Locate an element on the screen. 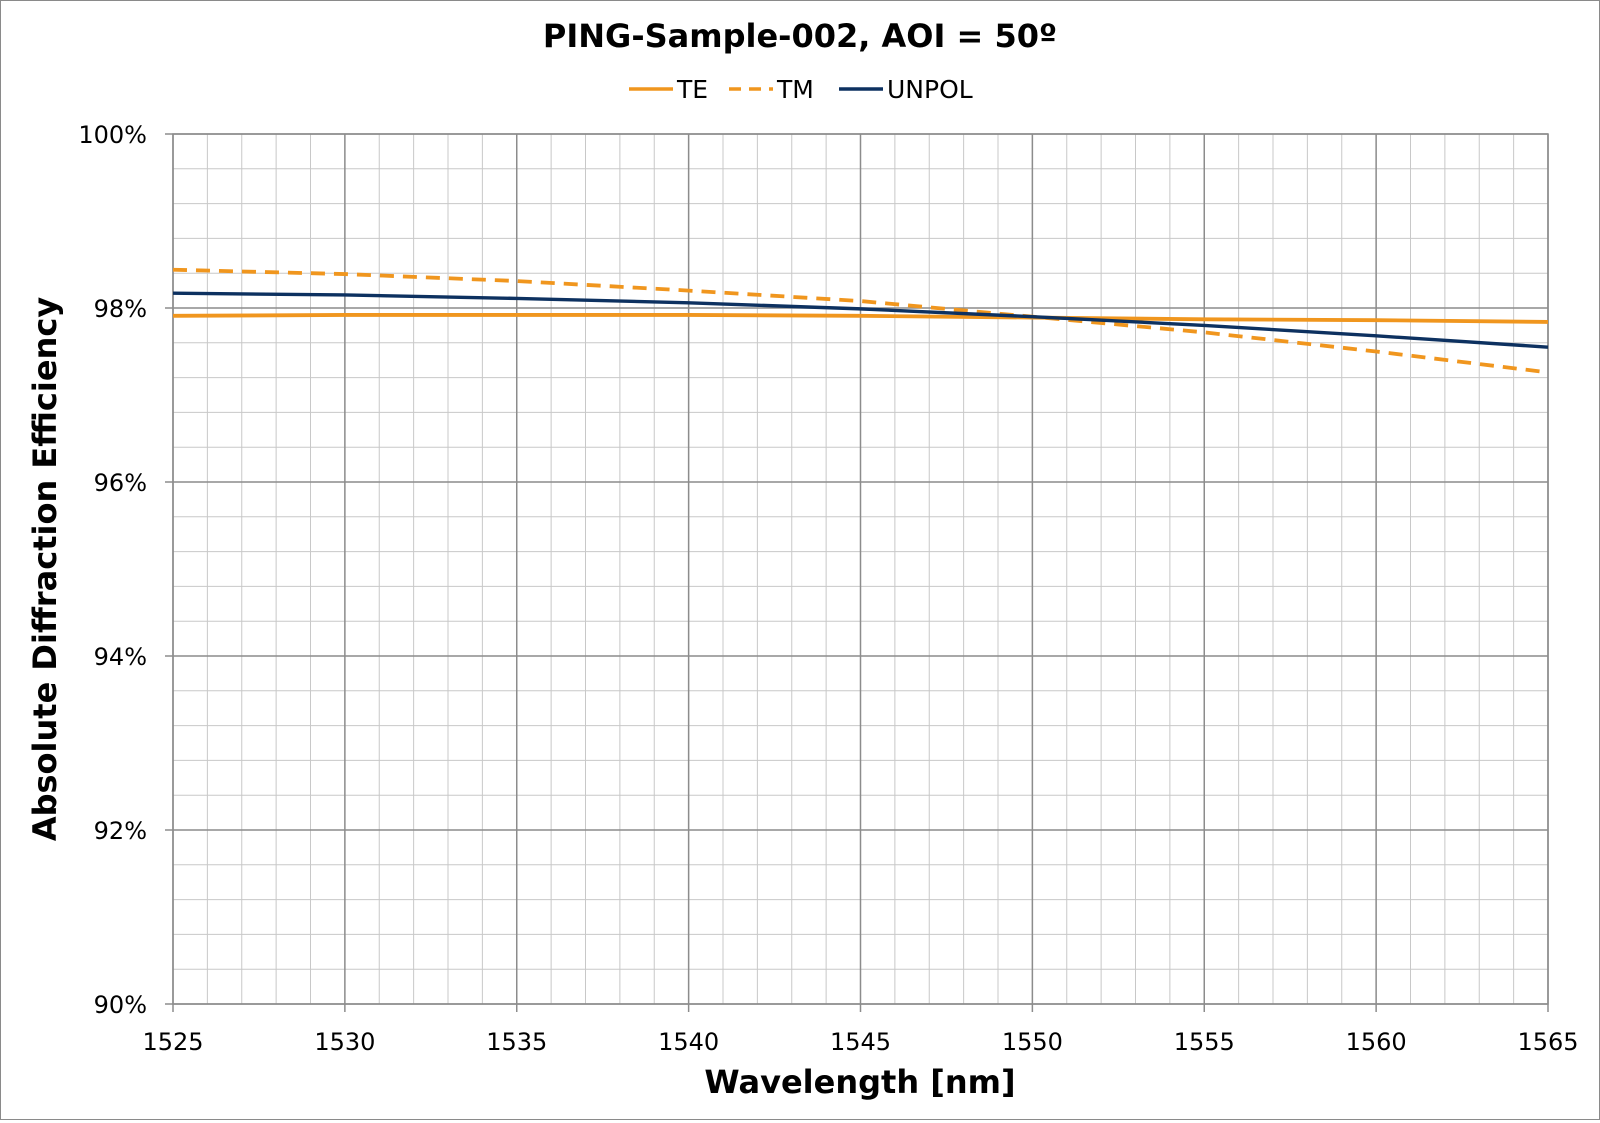  y-tick-label: 90% is located at coordinates (120, 1005).